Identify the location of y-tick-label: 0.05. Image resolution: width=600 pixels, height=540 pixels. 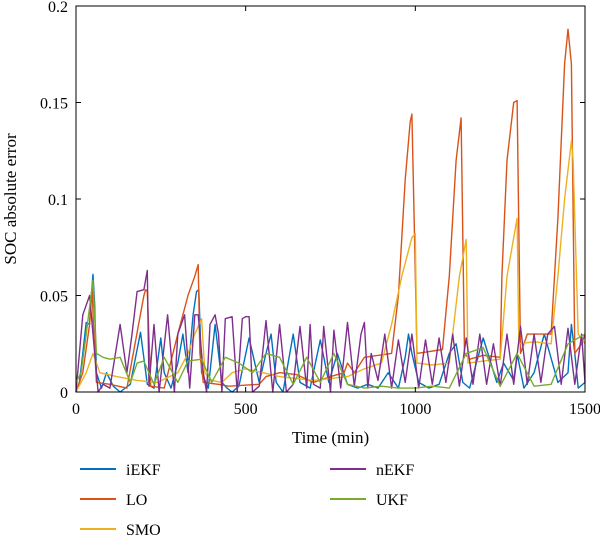
(54, 297).